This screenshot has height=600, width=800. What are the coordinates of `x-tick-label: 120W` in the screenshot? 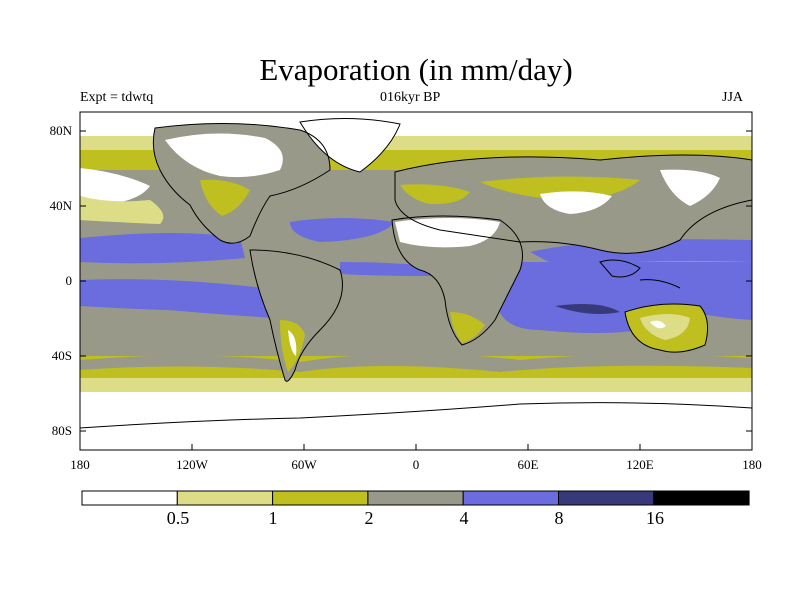 It's located at (192, 464).